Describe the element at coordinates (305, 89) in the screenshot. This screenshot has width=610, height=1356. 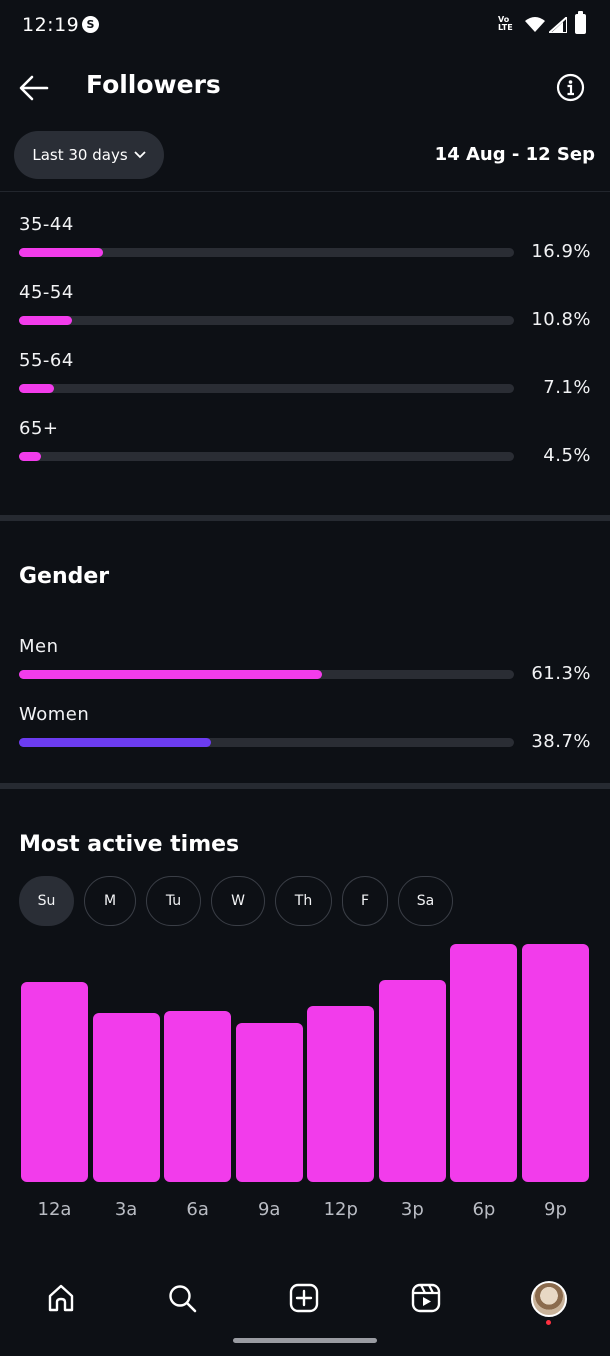
I see `app-header: Followers` at that location.